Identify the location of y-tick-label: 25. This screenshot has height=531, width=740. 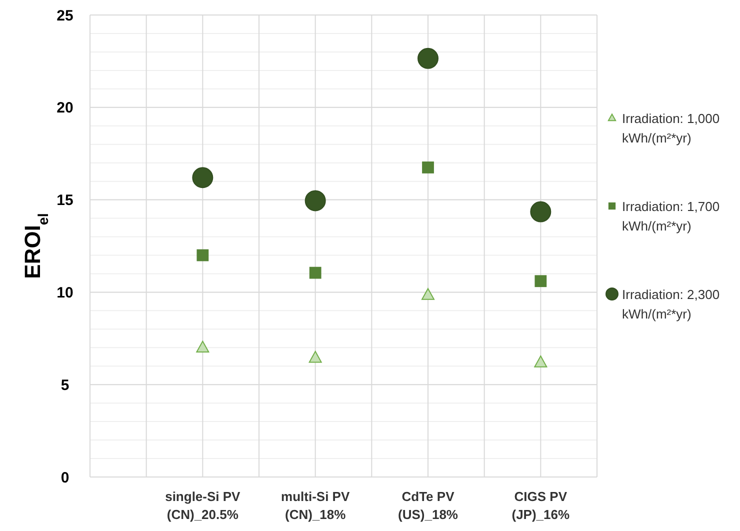
(65, 15).